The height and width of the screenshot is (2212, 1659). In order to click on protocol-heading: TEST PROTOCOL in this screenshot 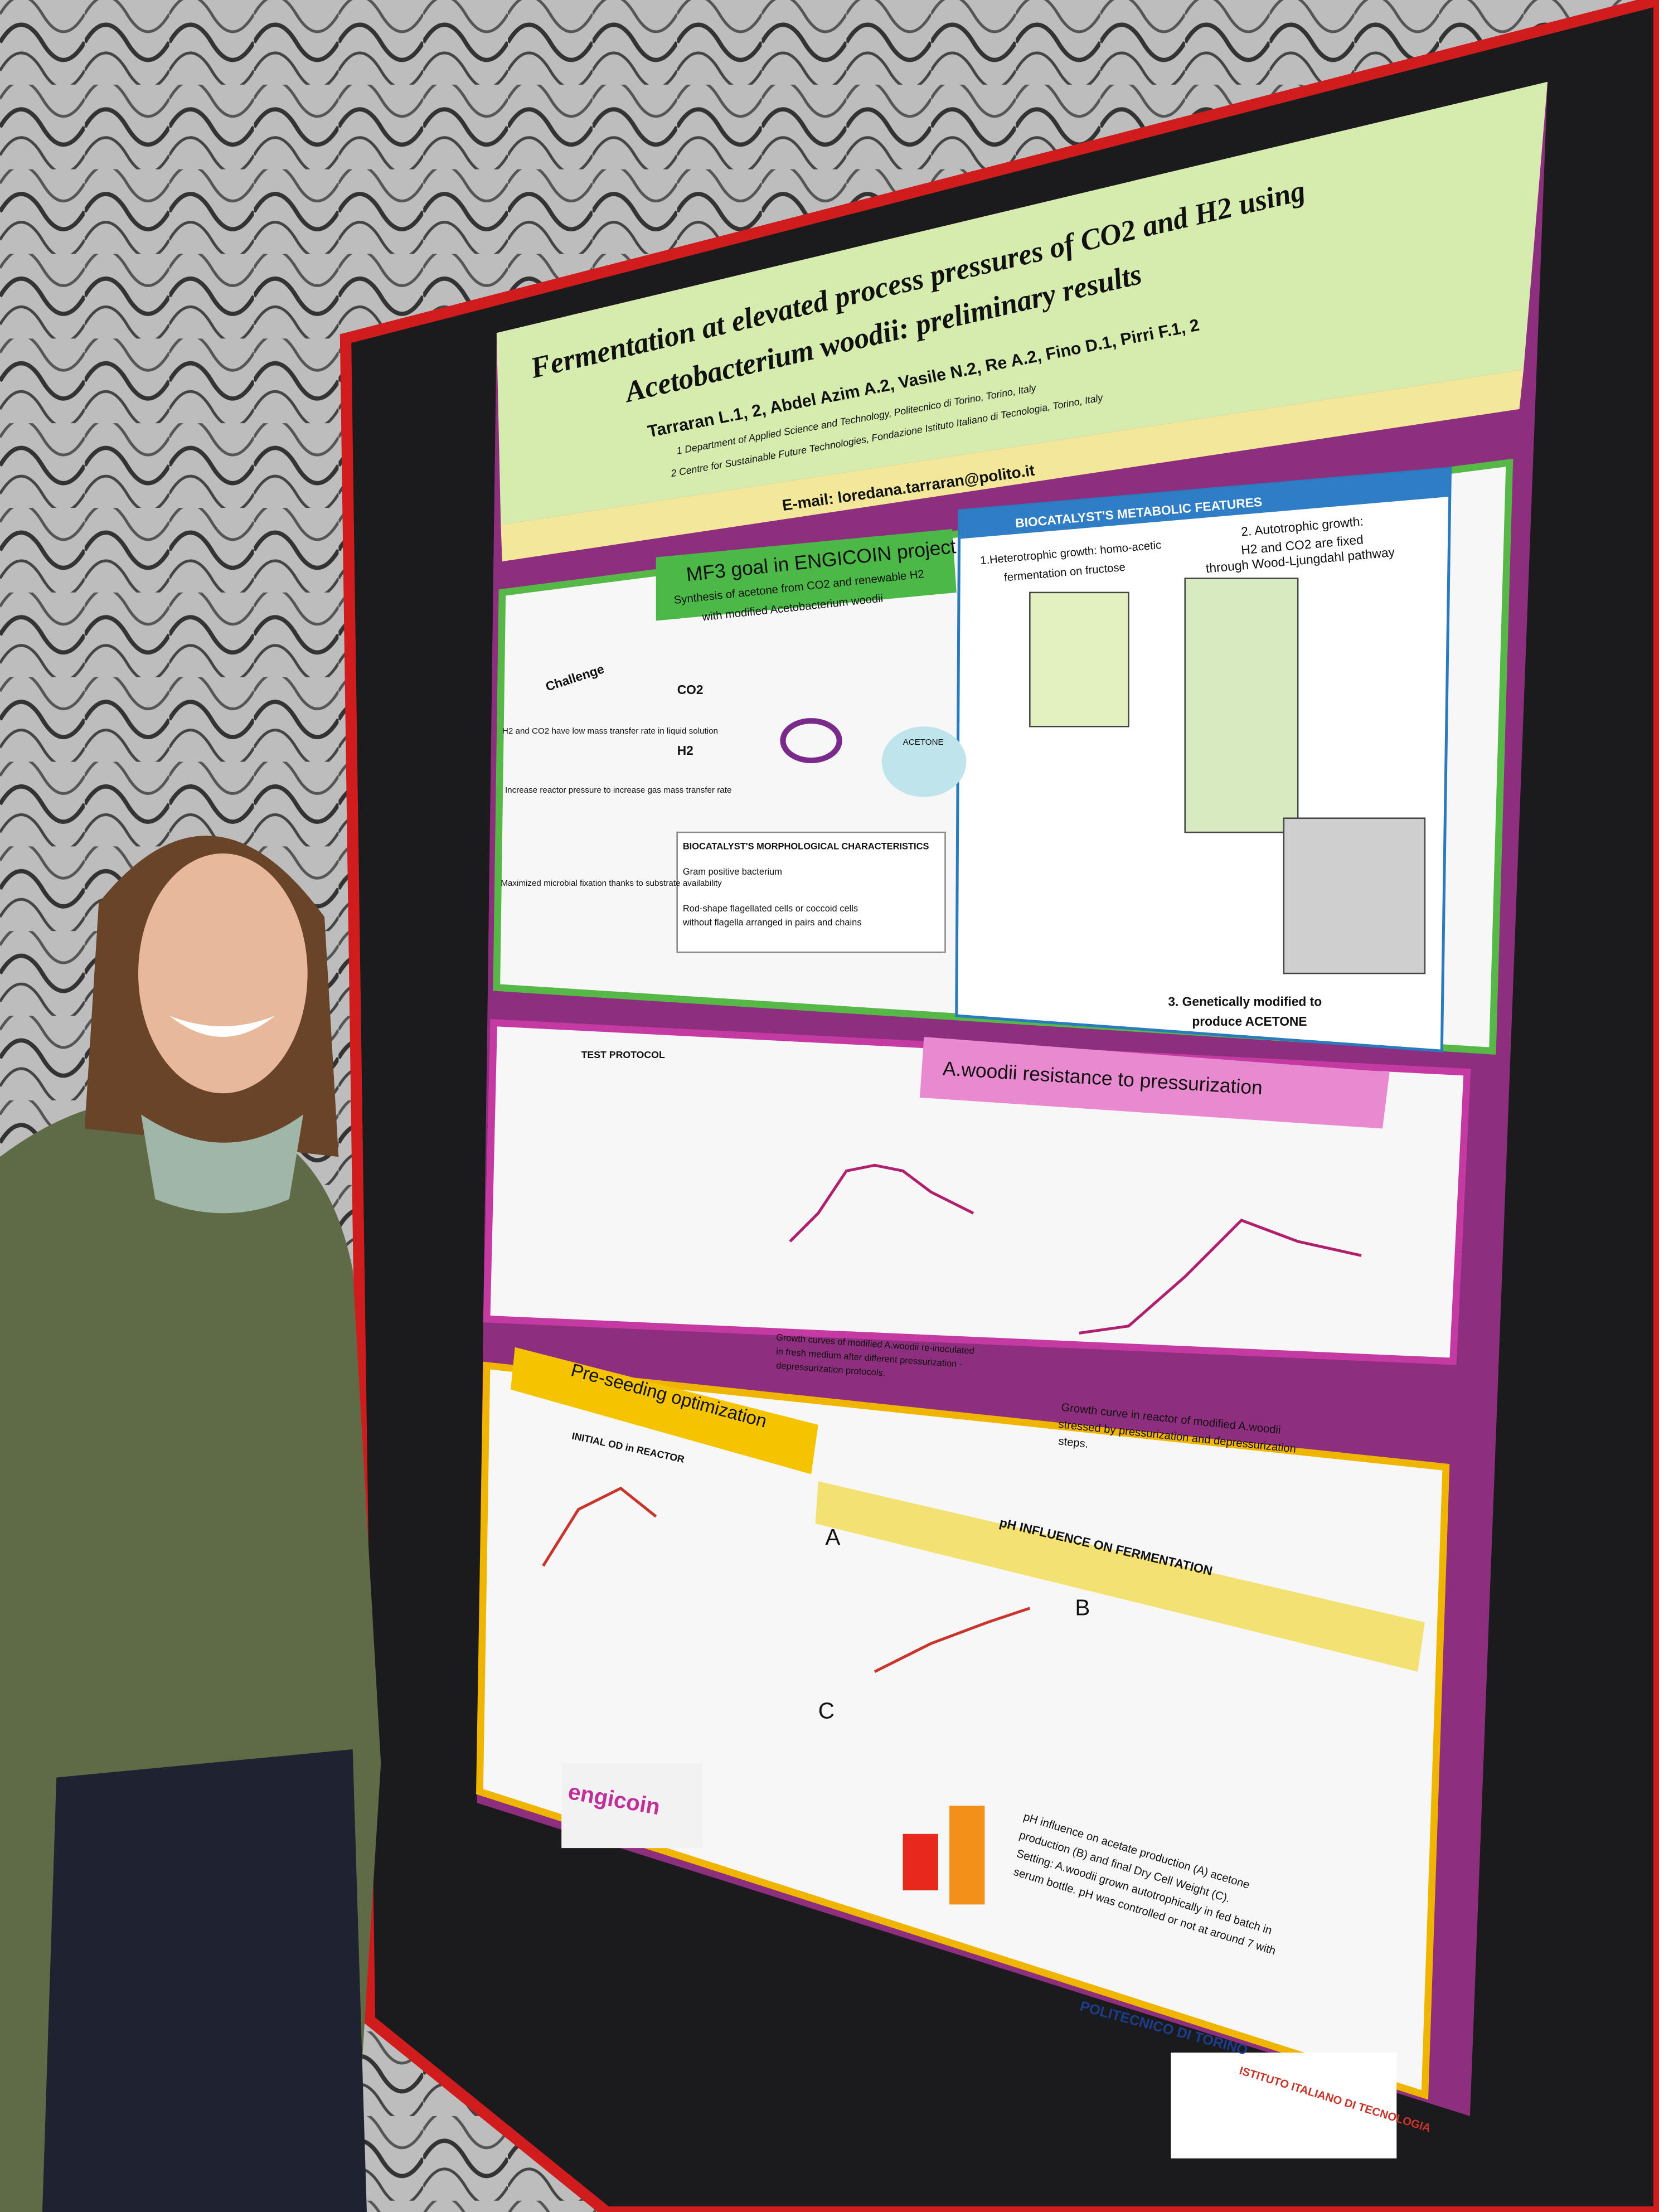, I will do `click(623, 1054)`.